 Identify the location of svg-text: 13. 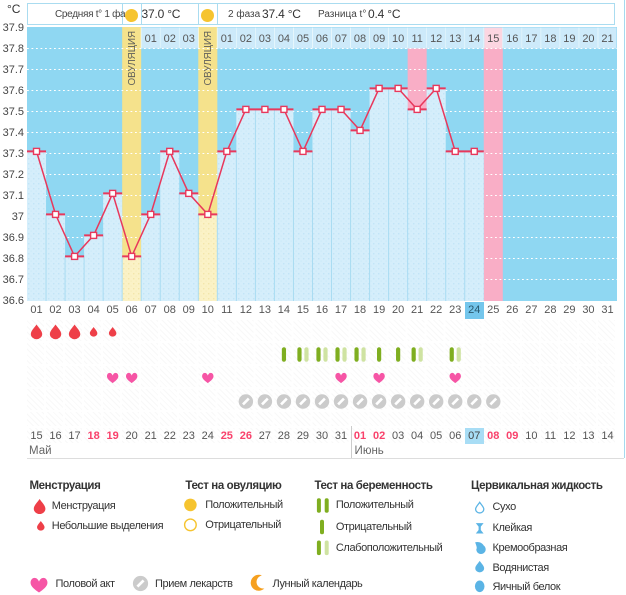
(455, 39).